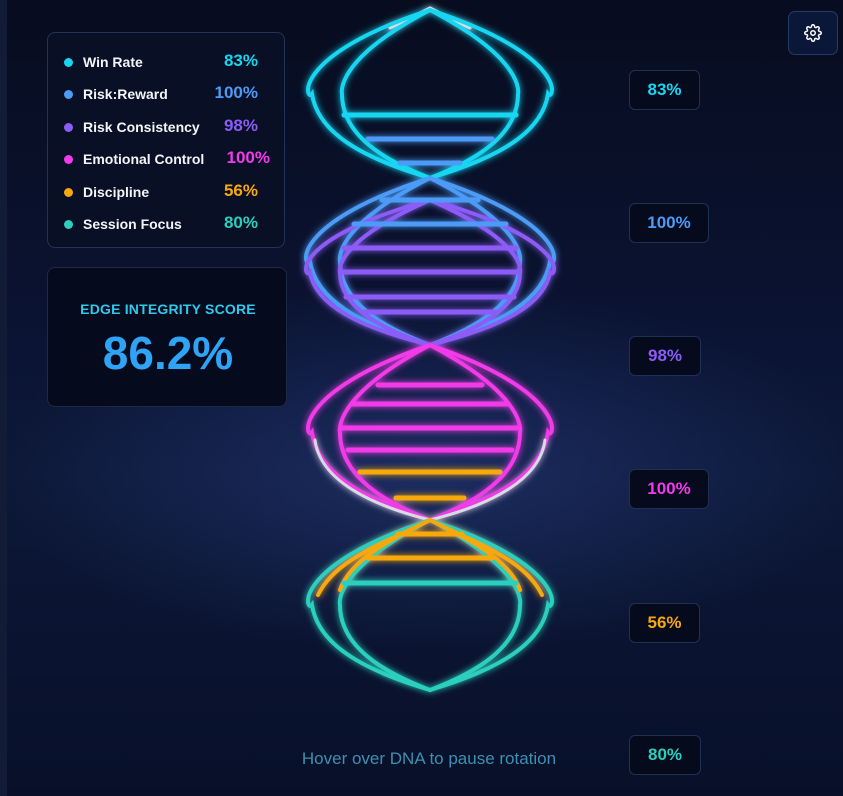  I want to click on win-rate-dot-icon, so click(68, 62).